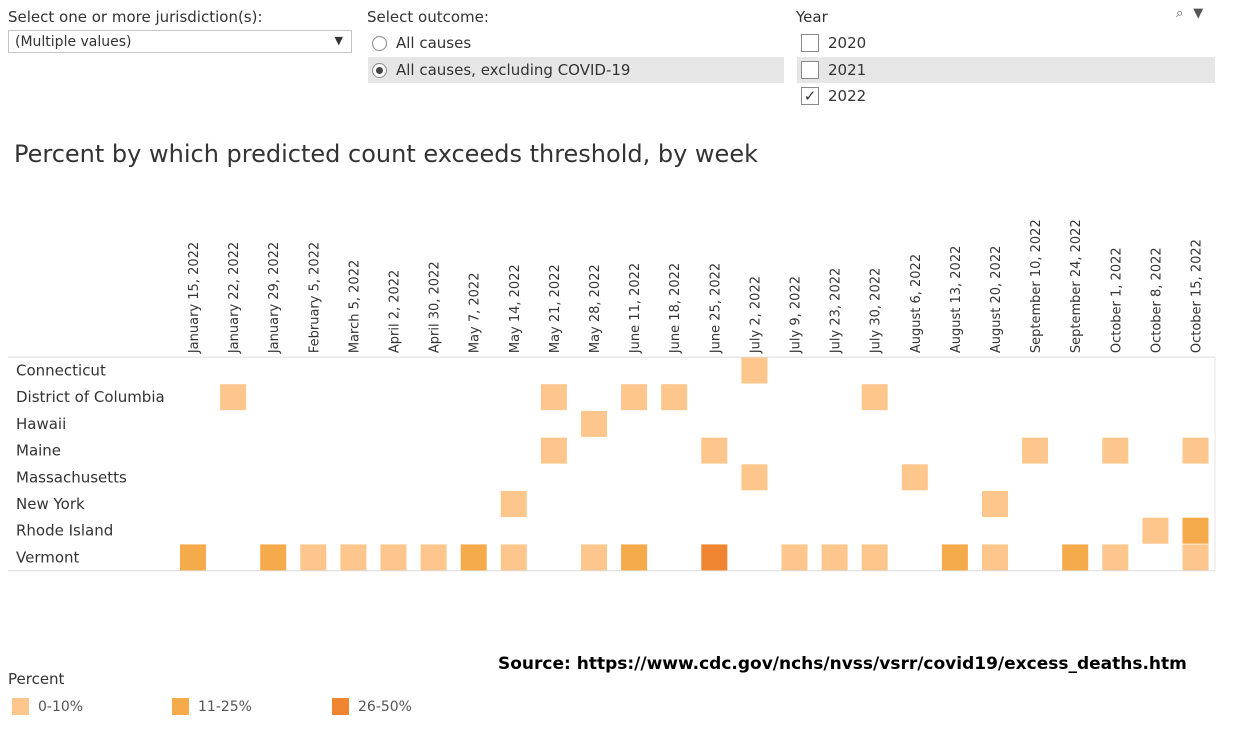 The width and height of the screenshot is (1234, 734). What do you see at coordinates (1006, 96) in the screenshot?
I see `year-option-2022: ✓ 2022` at bounding box center [1006, 96].